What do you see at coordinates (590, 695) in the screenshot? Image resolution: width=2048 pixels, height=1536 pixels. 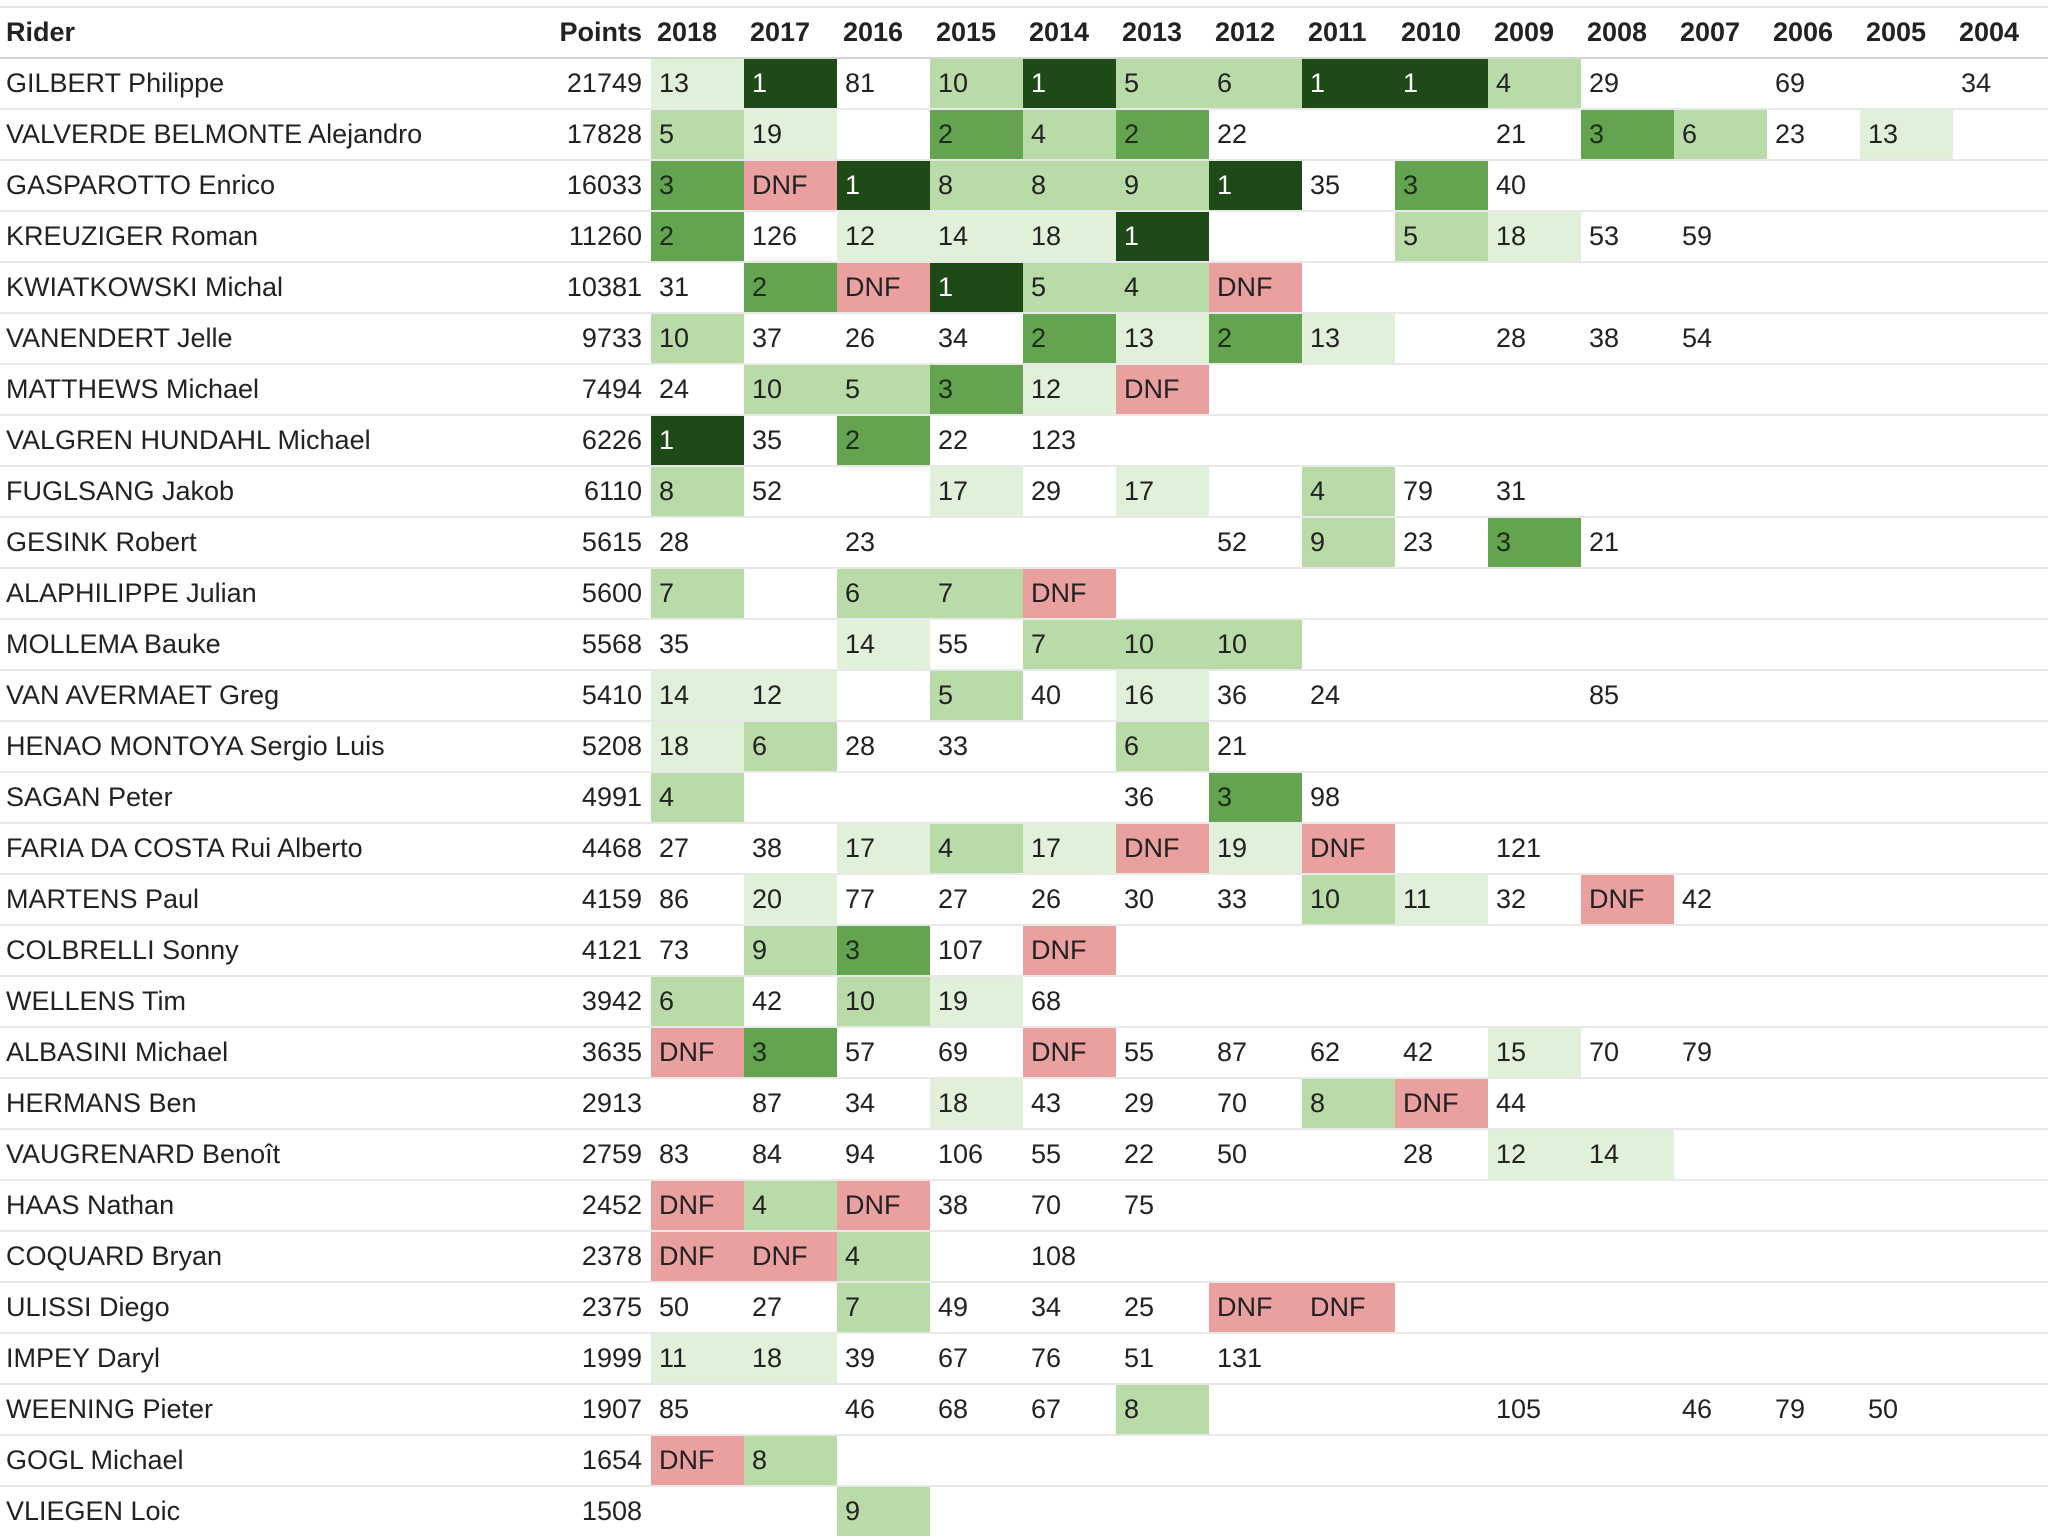 I see `points-cell: 5410` at bounding box center [590, 695].